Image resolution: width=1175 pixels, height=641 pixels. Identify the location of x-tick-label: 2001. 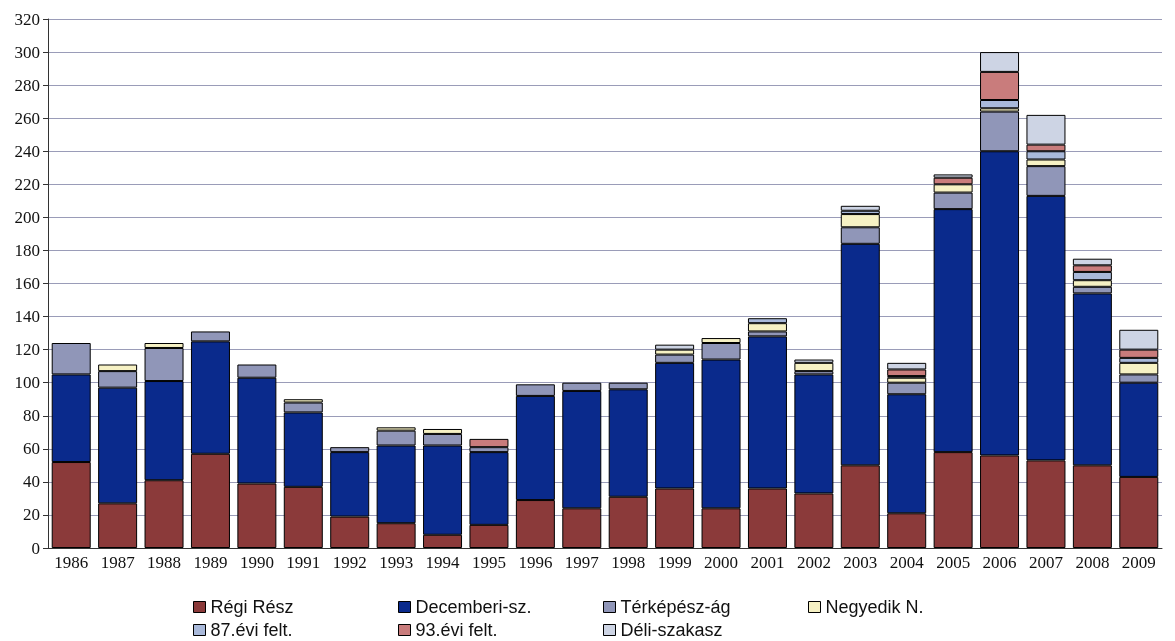
(767, 562).